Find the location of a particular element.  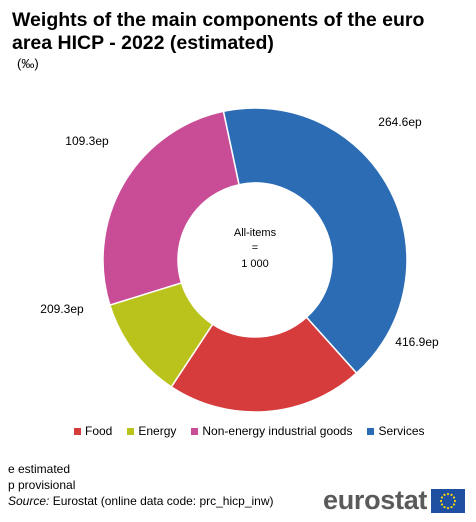

center-label-line-1: All-items is located at coordinates (255, 233).